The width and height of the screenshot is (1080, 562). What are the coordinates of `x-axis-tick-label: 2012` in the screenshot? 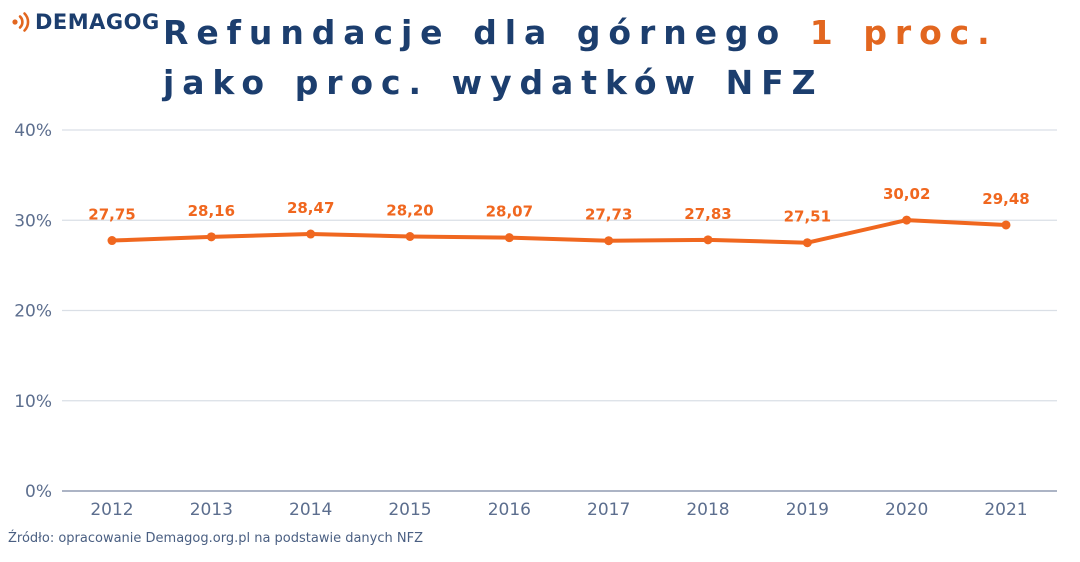 It's located at (111, 510).